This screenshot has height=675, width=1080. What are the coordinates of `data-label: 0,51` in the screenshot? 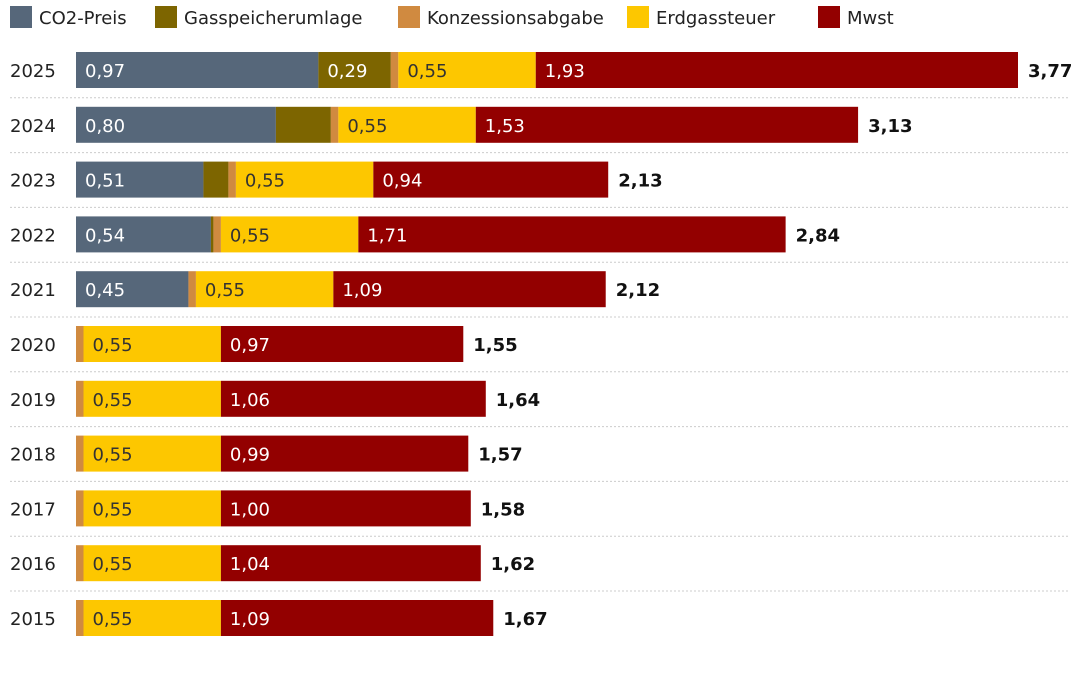 It's located at (105, 181).